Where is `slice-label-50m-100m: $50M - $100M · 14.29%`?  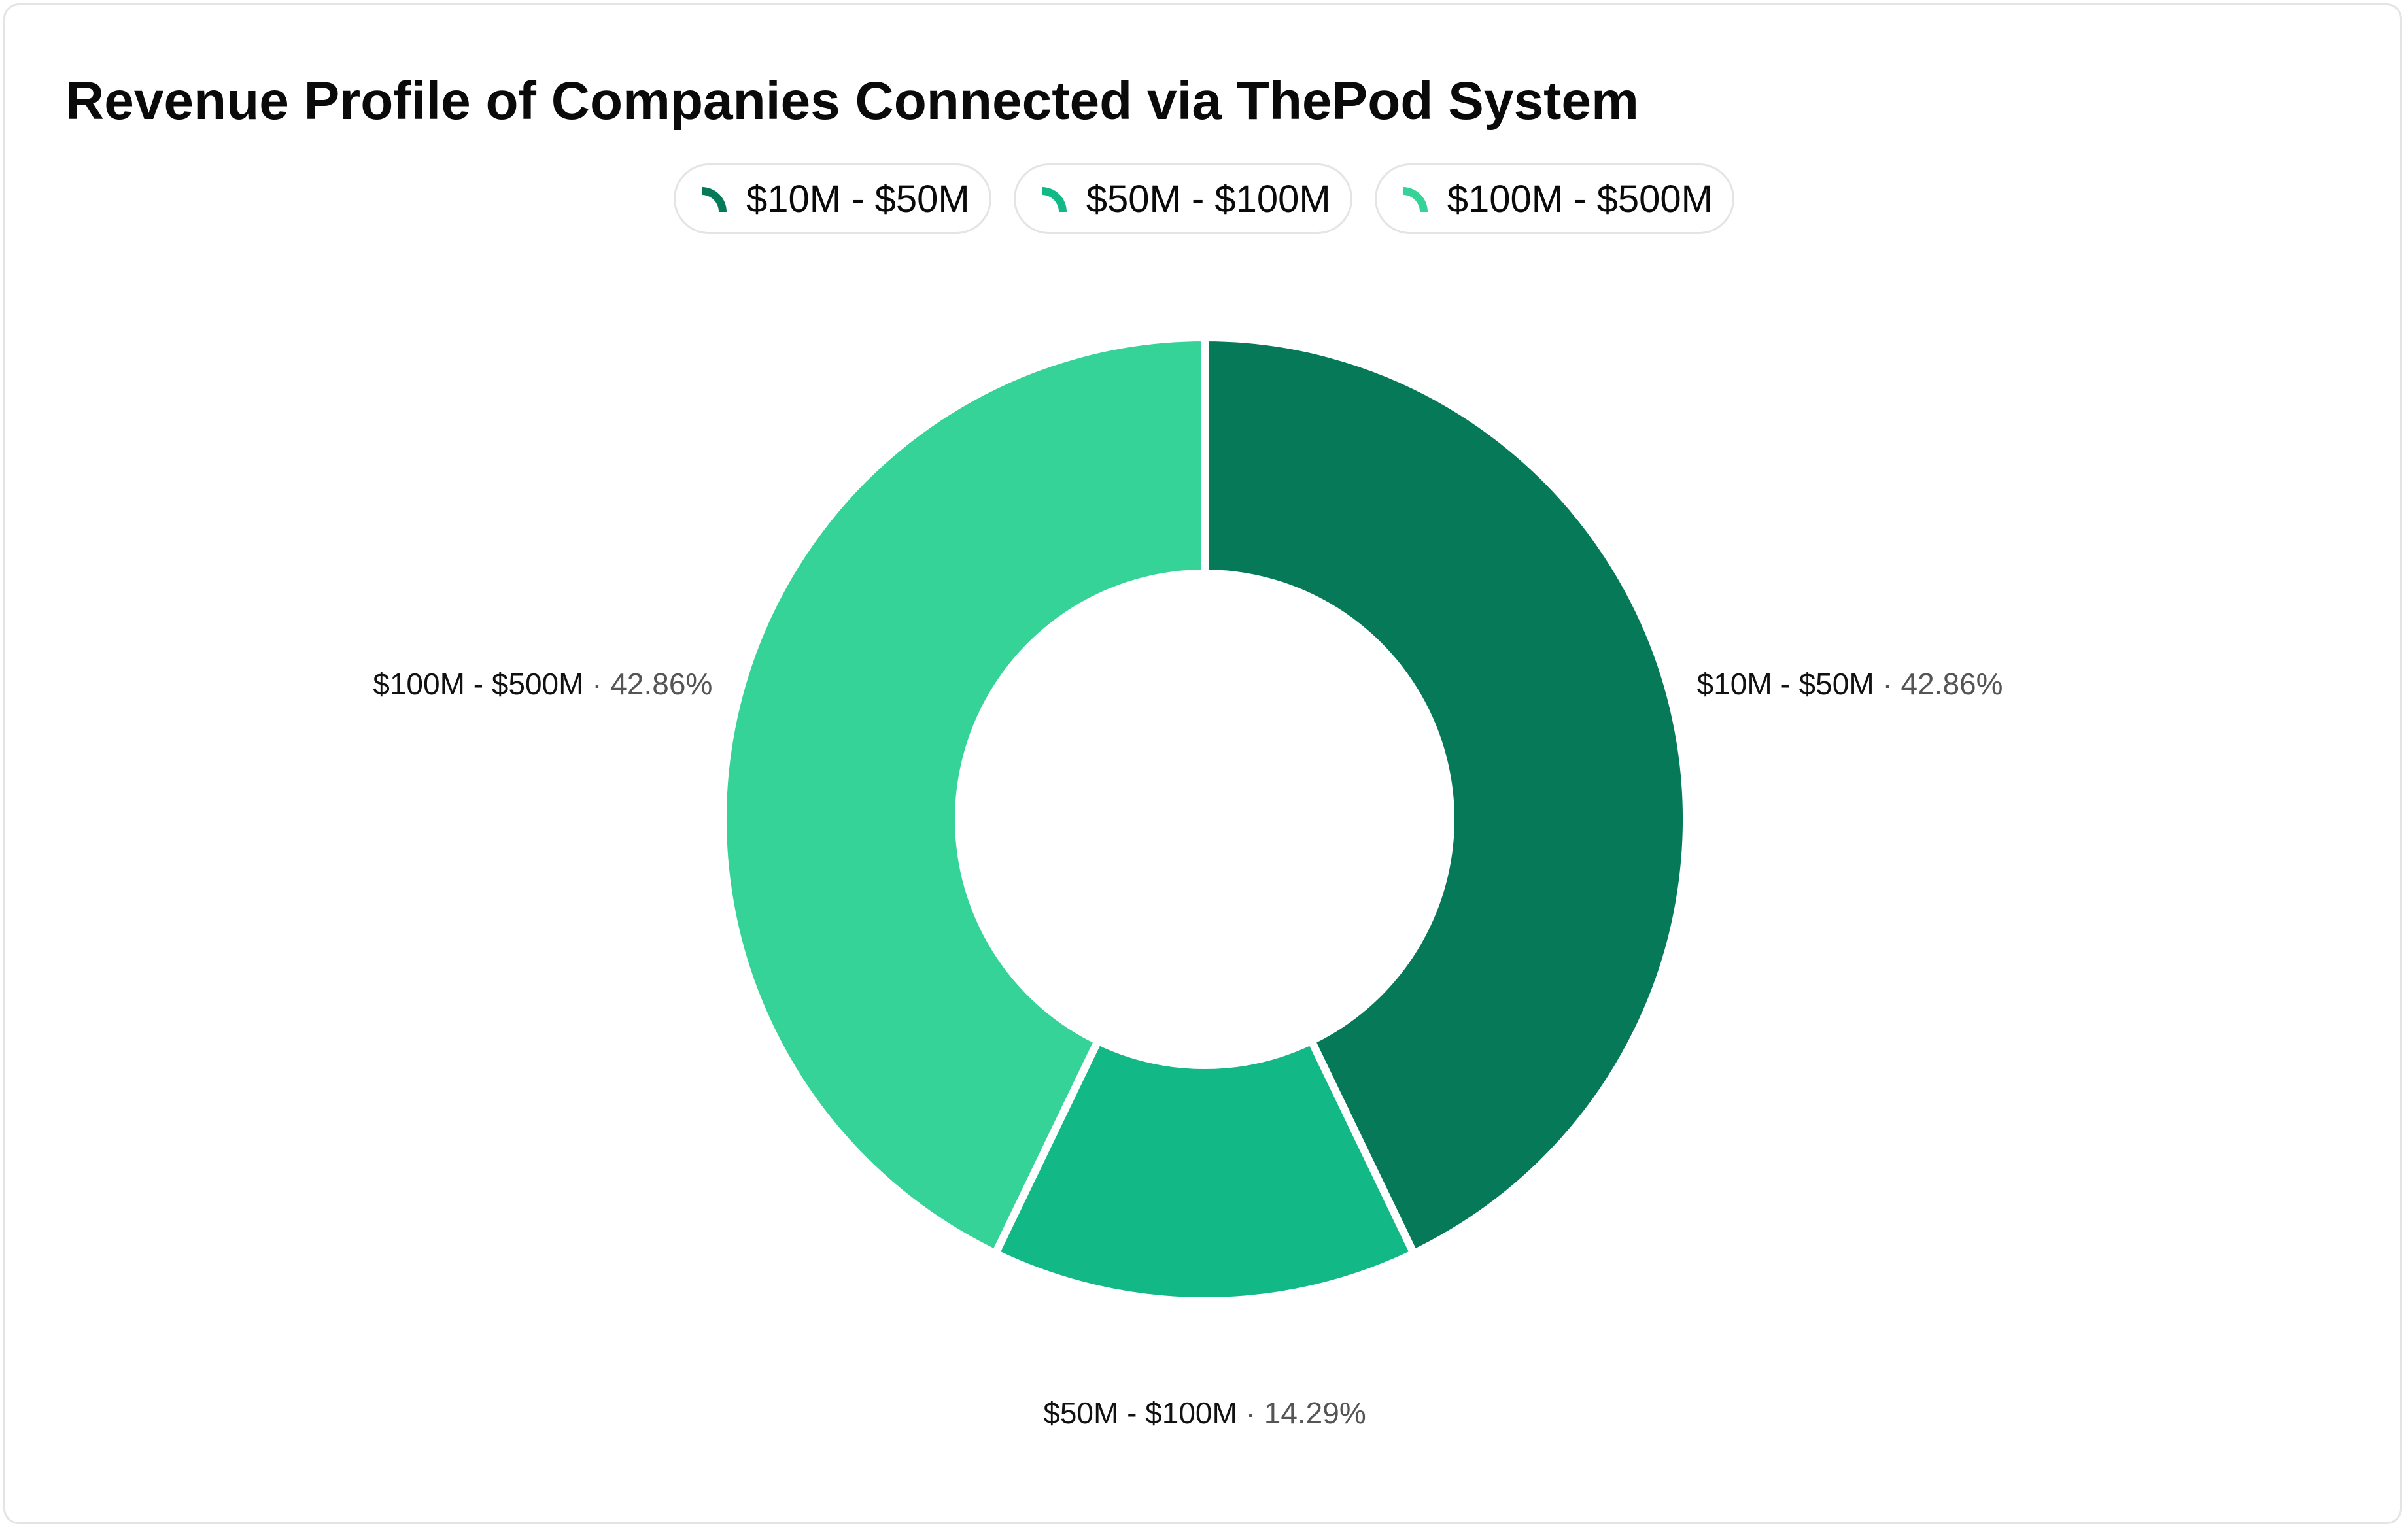
slice-label-50m-100m: $50M - $100M · 14.29% is located at coordinates (1204, 1413).